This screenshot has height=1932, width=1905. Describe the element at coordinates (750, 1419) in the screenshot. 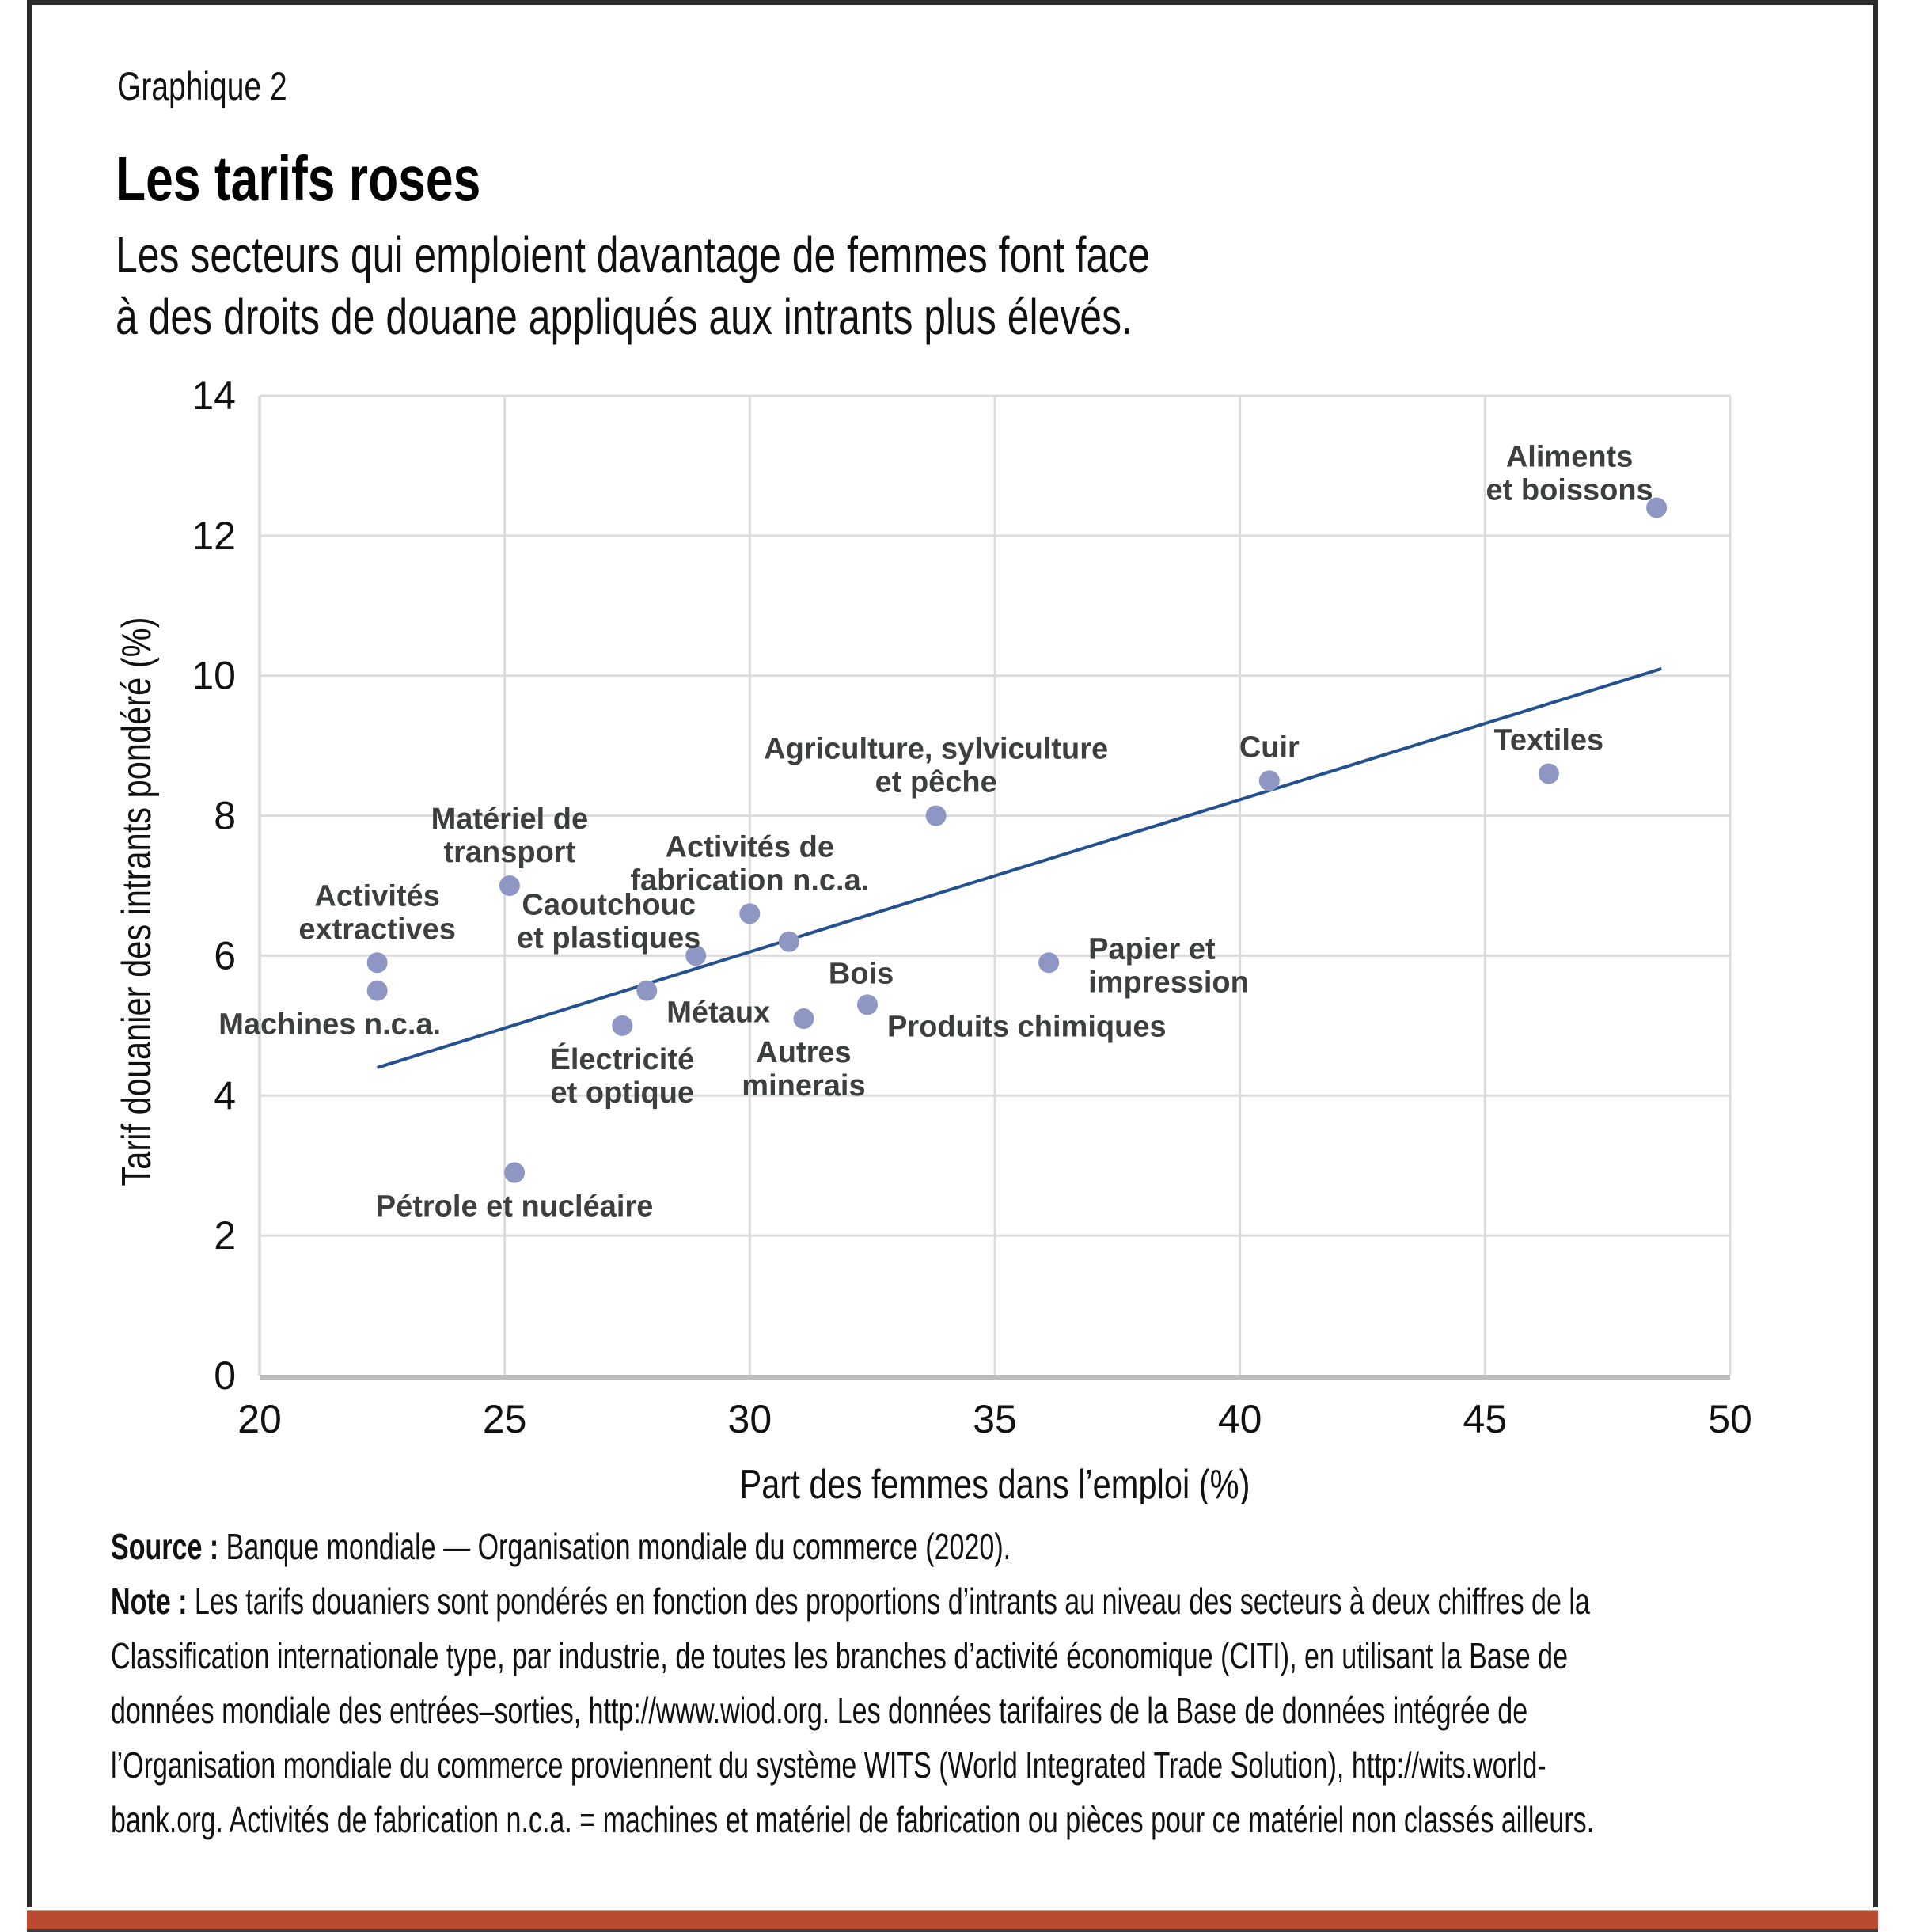

I see `x-tick-label: 30` at that location.